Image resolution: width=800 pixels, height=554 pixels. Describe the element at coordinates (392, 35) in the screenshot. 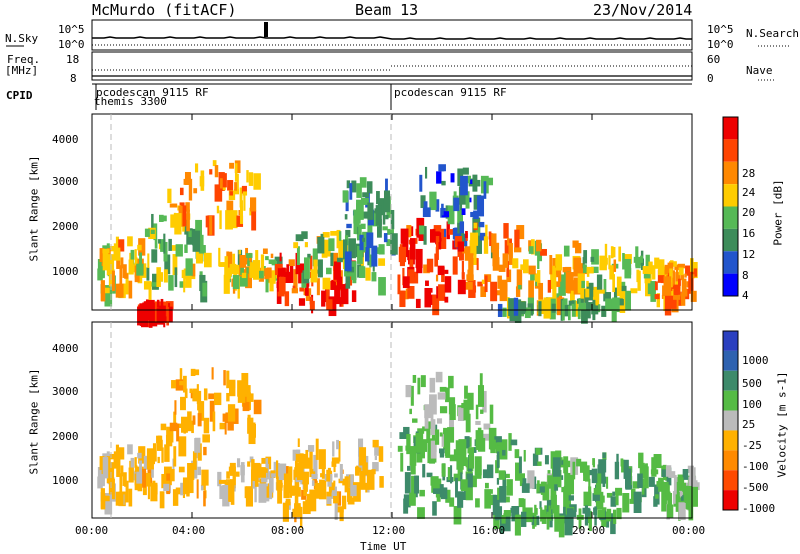

I see `nsky-panel-frame` at that location.